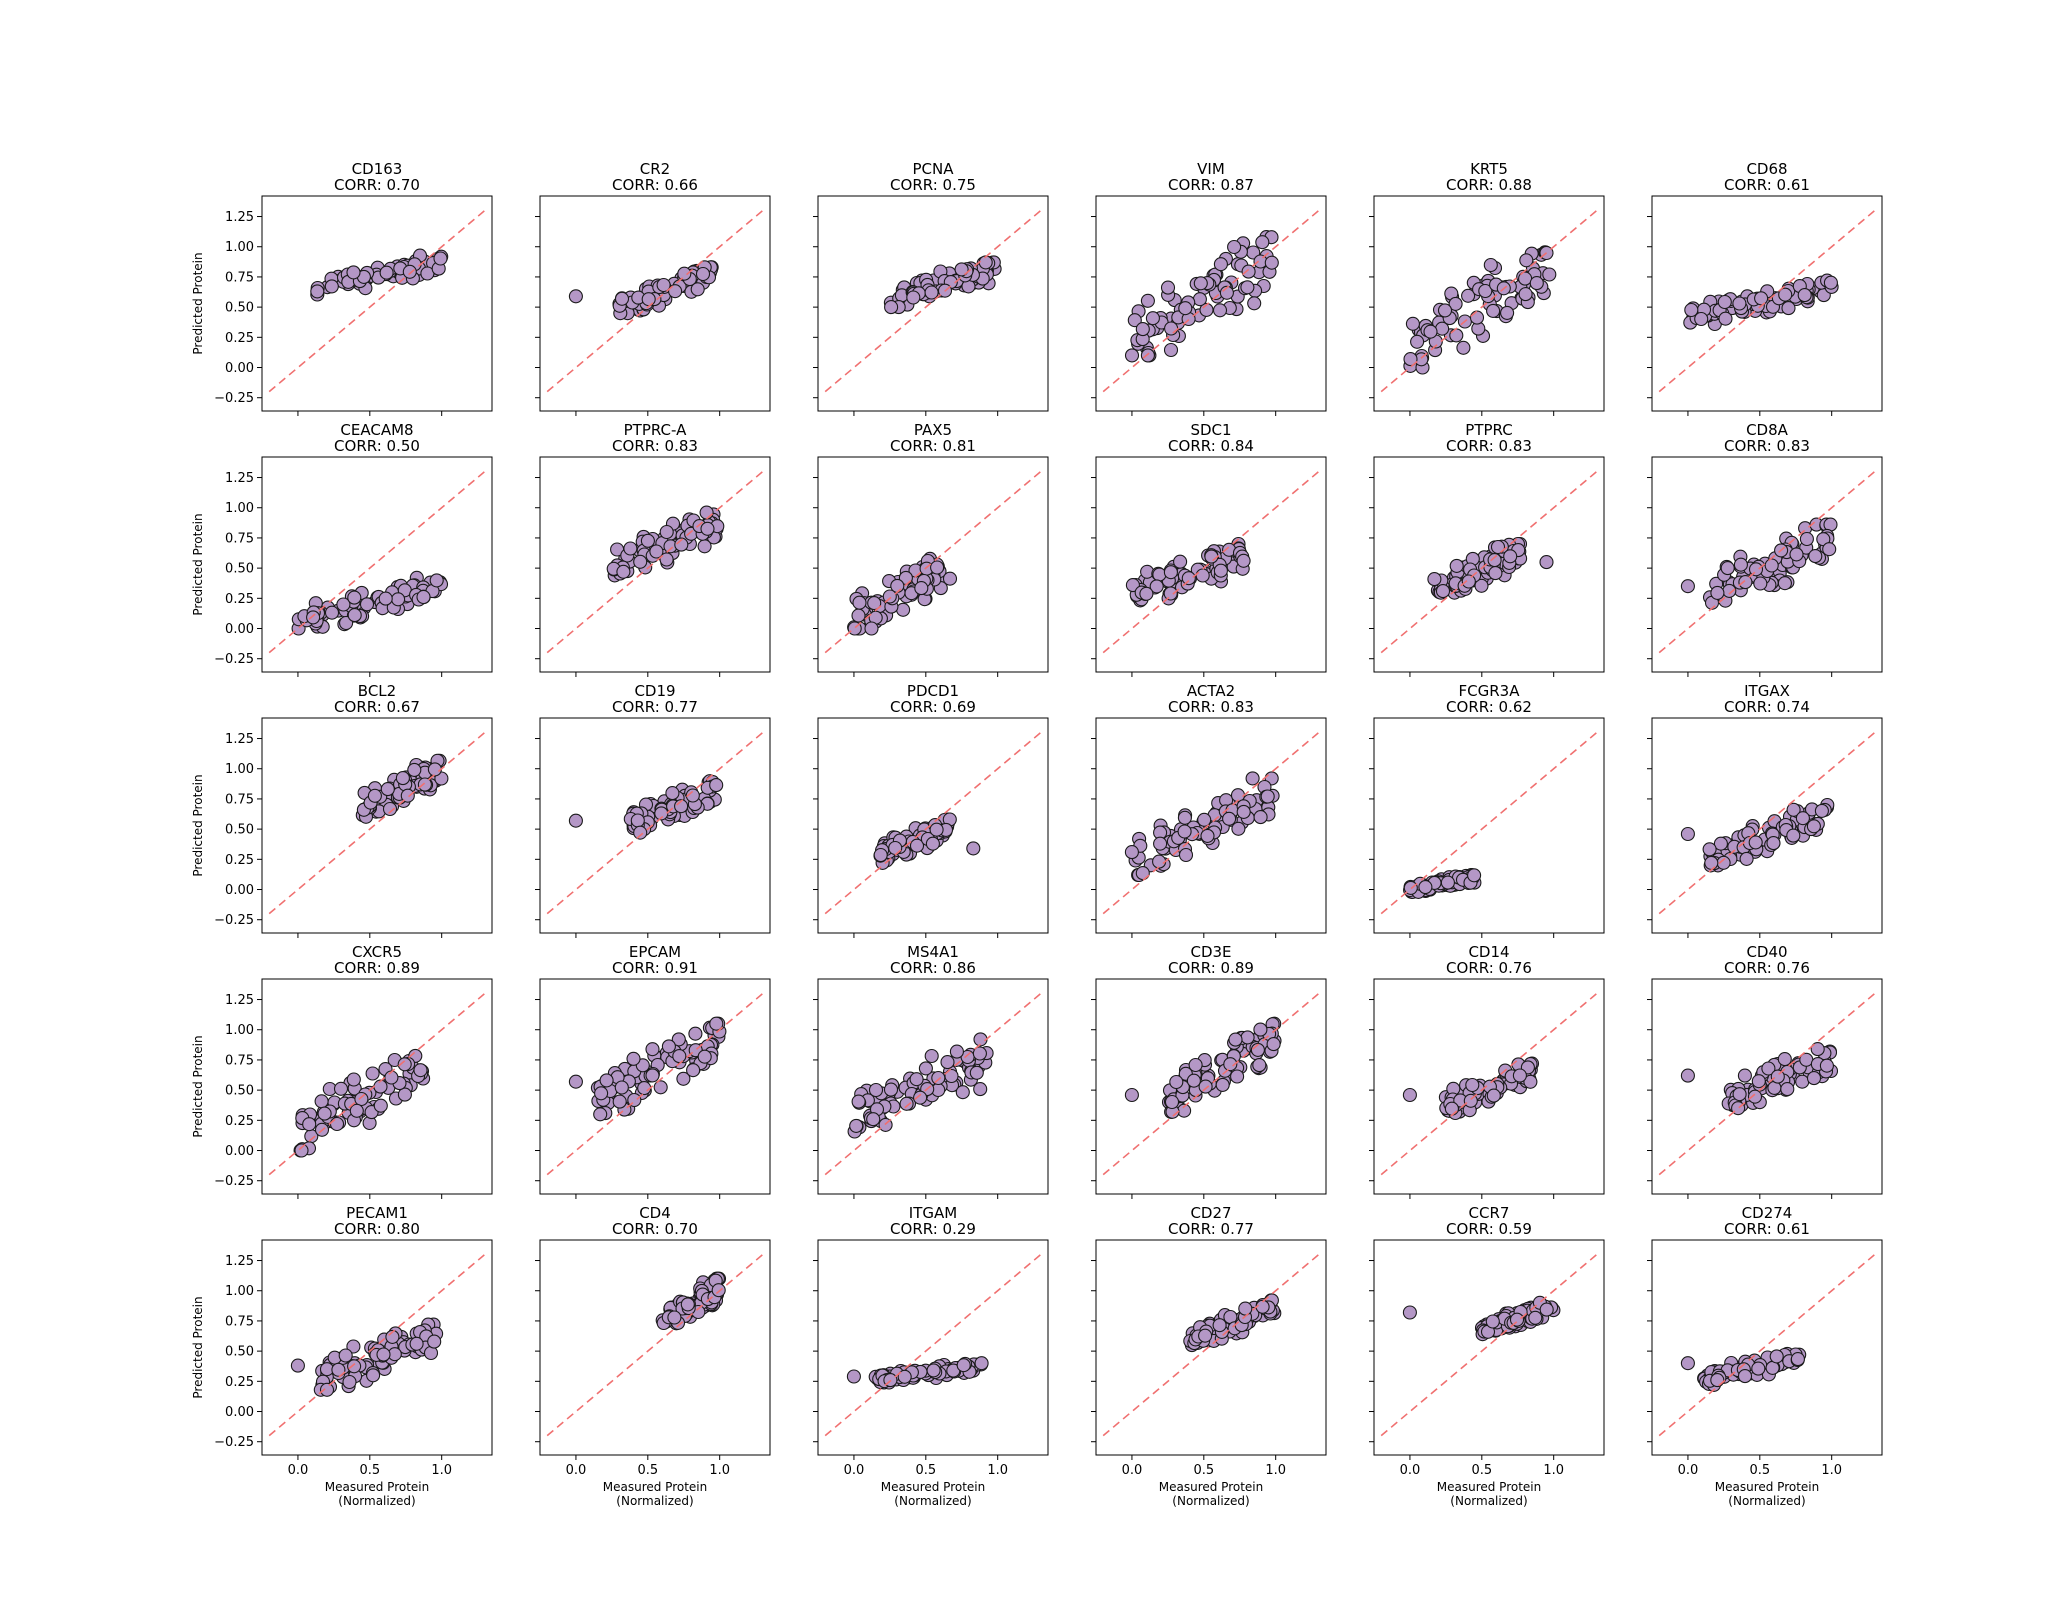  What do you see at coordinates (655, 446) in the screenshot?
I see `panel-corr: CORR: 0.83` at bounding box center [655, 446].